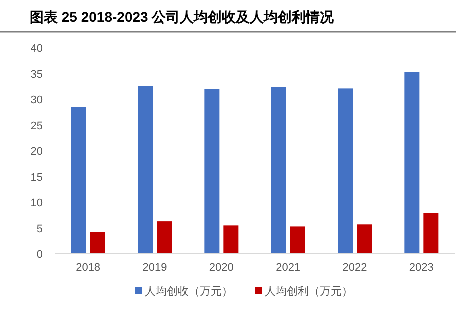  I want to click on y-tick-label: 25, so click(36, 126).